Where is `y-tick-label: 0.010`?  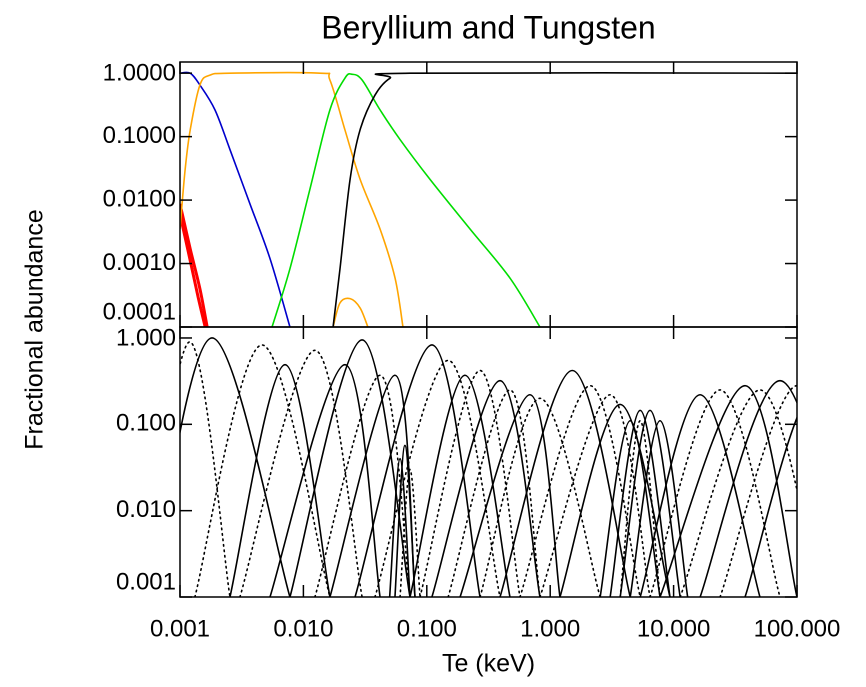
y-tick-label: 0.010 is located at coordinates (146, 509).